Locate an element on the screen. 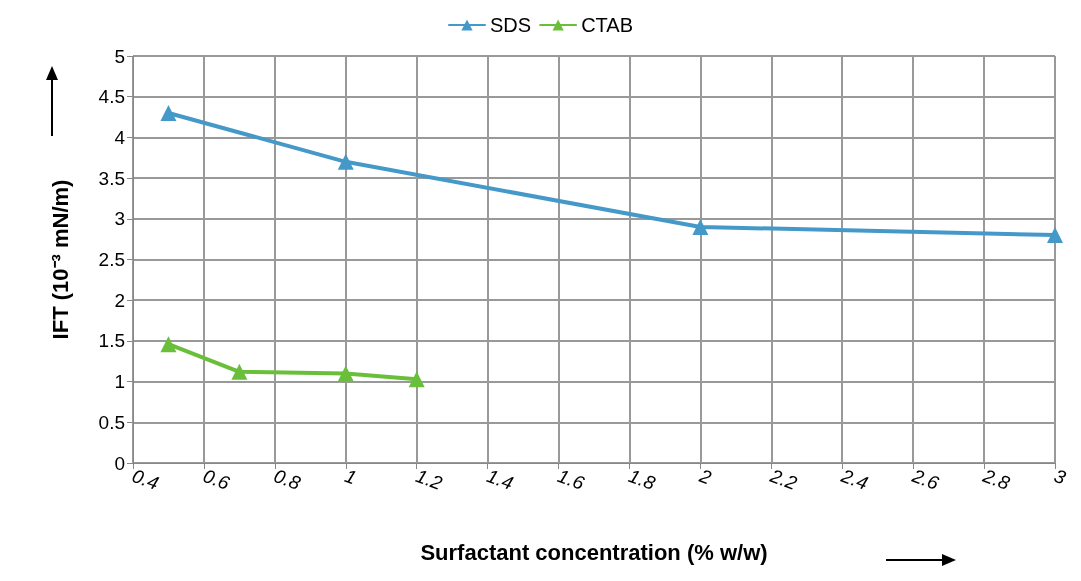 This screenshot has height=581, width=1081. x-tick-label: 2.4 is located at coordinates (854, 479).